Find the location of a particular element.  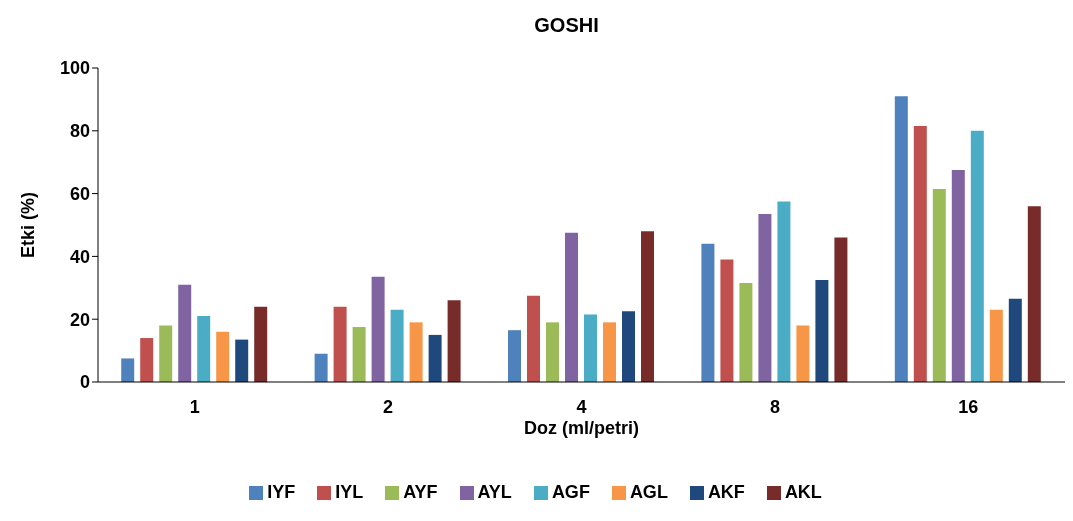

y-tick-label: 100 is located at coordinates (74, 68).